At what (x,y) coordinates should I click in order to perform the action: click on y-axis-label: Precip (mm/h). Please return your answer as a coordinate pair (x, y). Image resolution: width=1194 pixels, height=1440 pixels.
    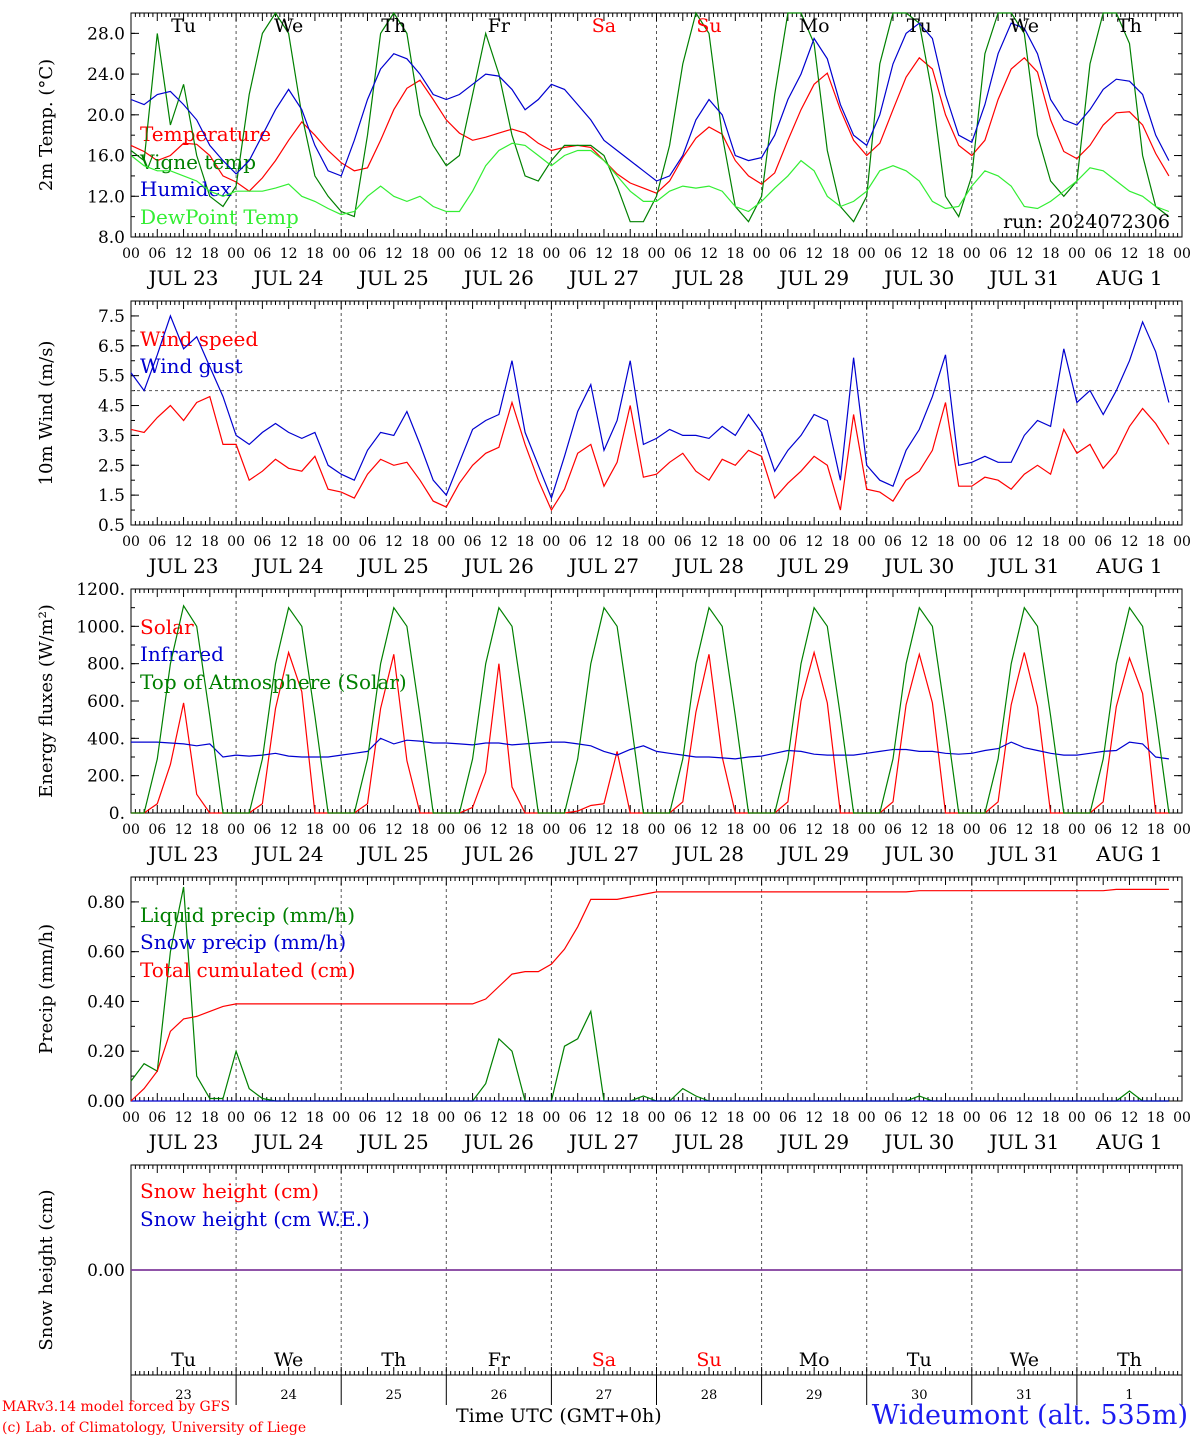
    Looking at the image, I should click on (46, 989).